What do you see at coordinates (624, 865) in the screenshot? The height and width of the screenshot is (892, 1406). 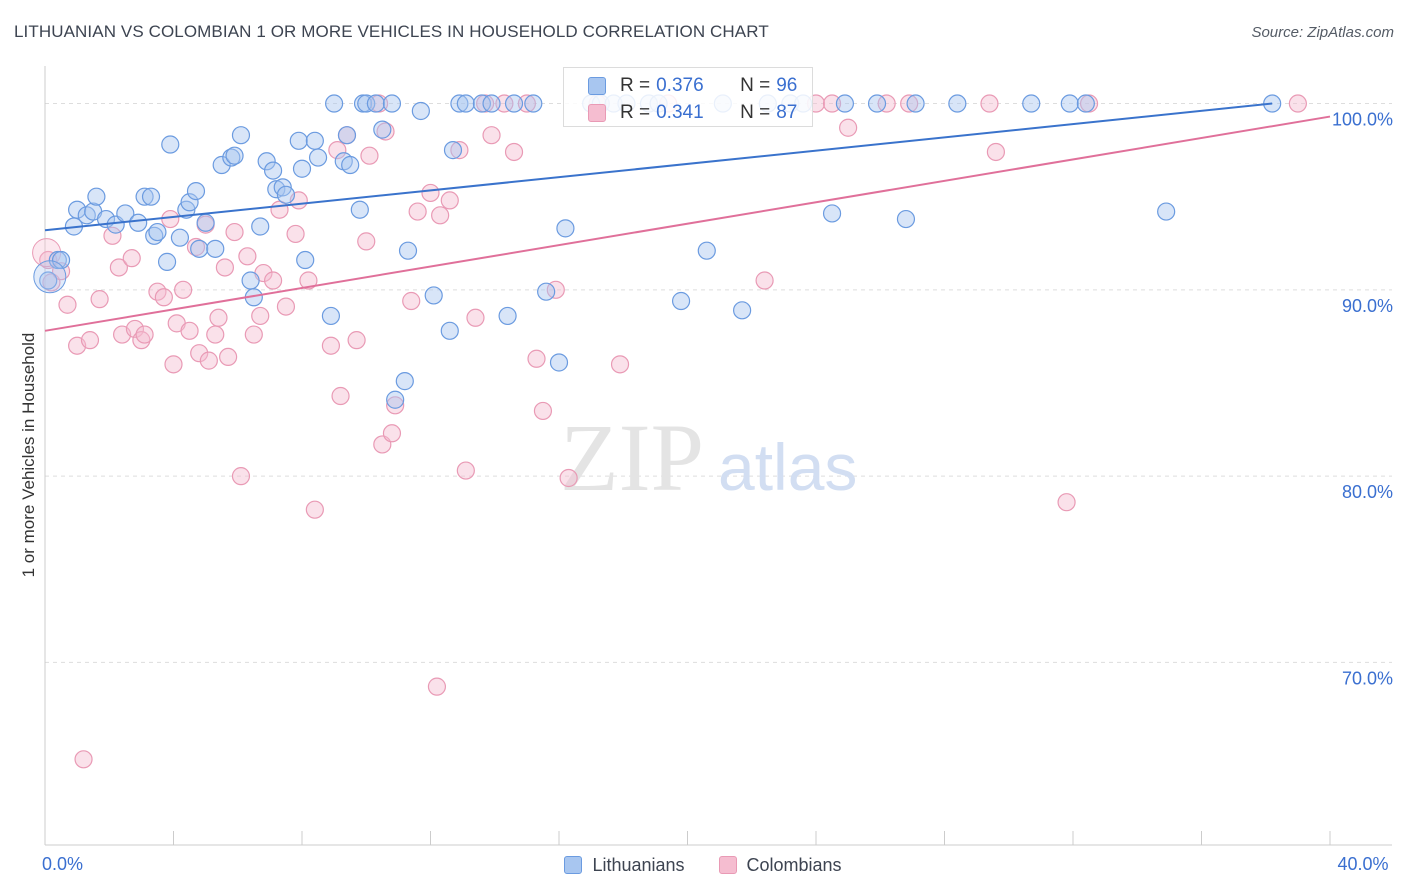 I see `legend-item-lithuanians: Lithuanians` at bounding box center [624, 865].